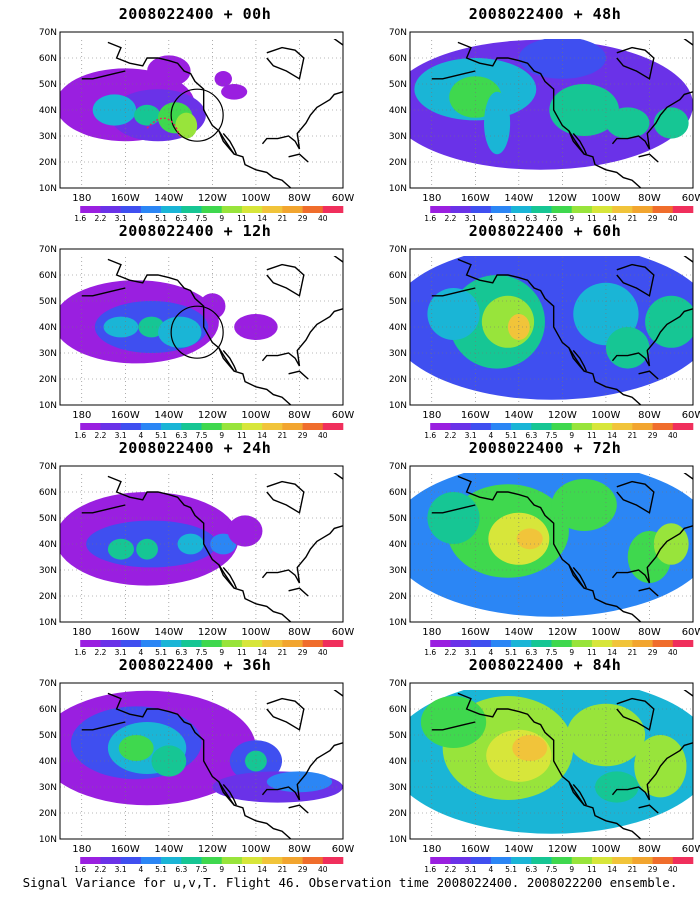 The width and height of the screenshot is (700, 900). I want to click on lon-tick-label: 80W, so click(649, 198).